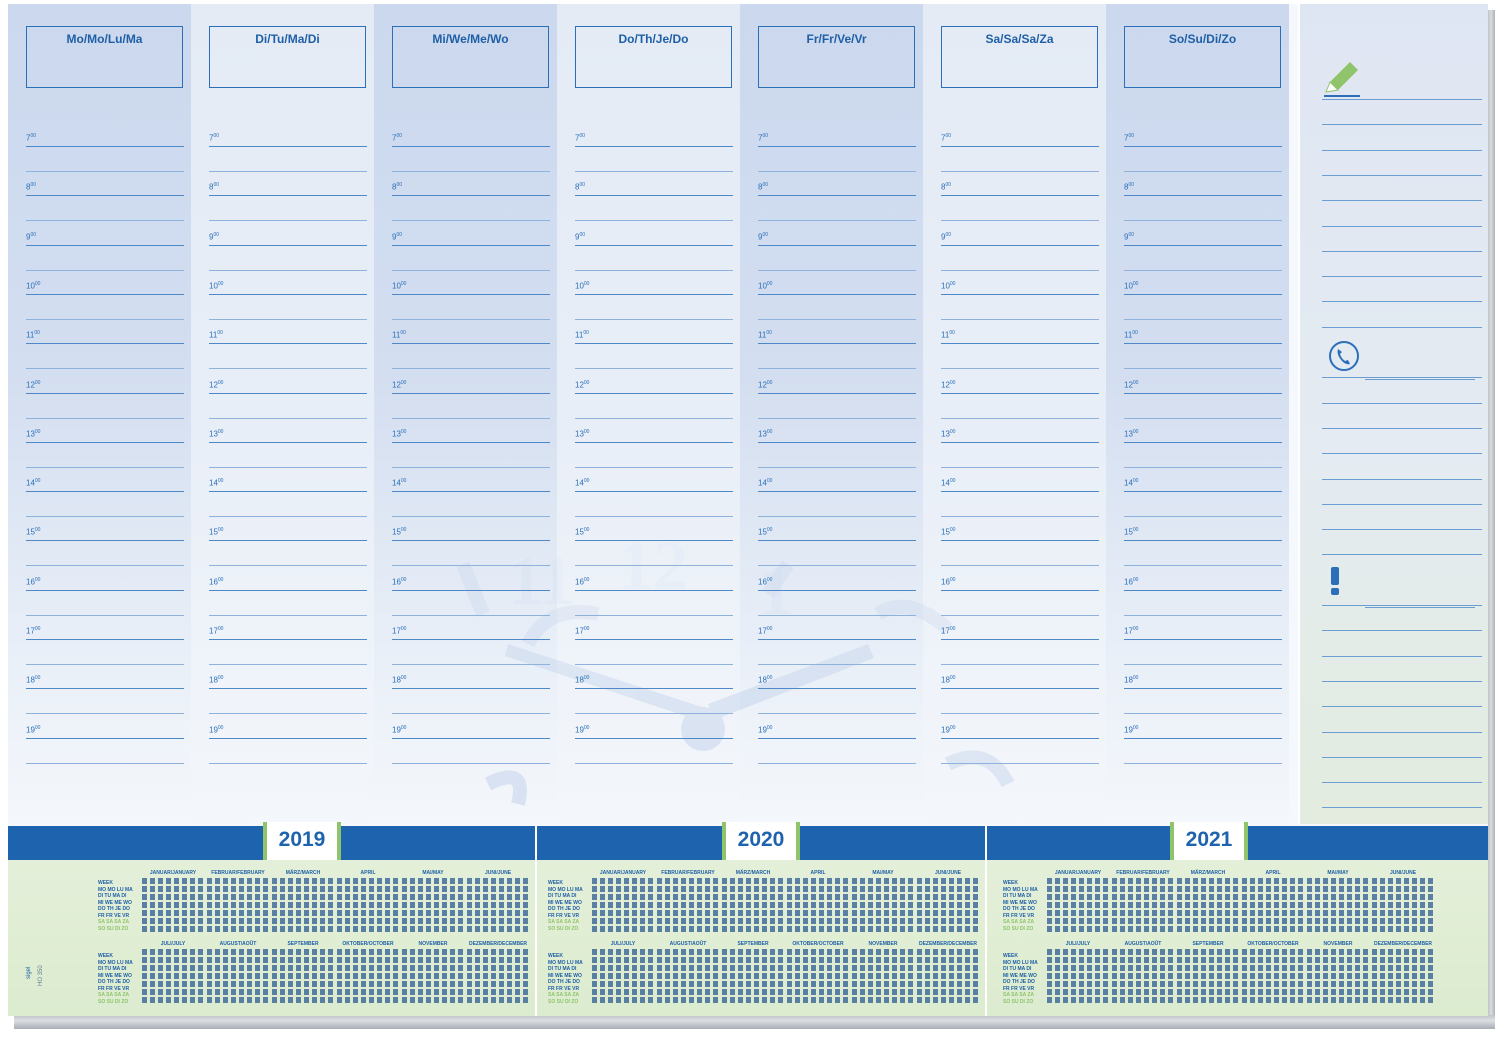 Image resolution: width=1500 pixels, height=1037 pixels. I want to click on day-header-box: Do/Th/Je/Do, so click(653, 57).